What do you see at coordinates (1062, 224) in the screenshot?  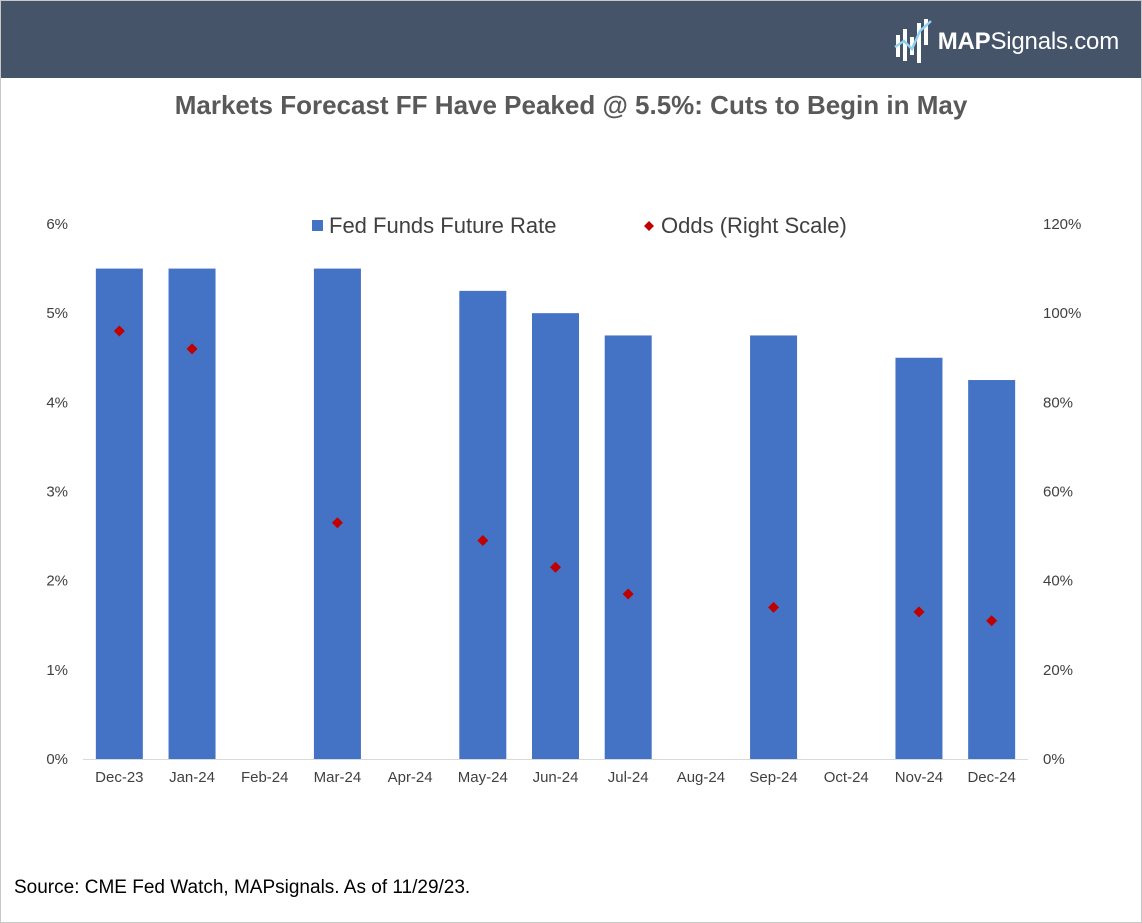 I see `right-tick-label: 120%` at bounding box center [1062, 224].